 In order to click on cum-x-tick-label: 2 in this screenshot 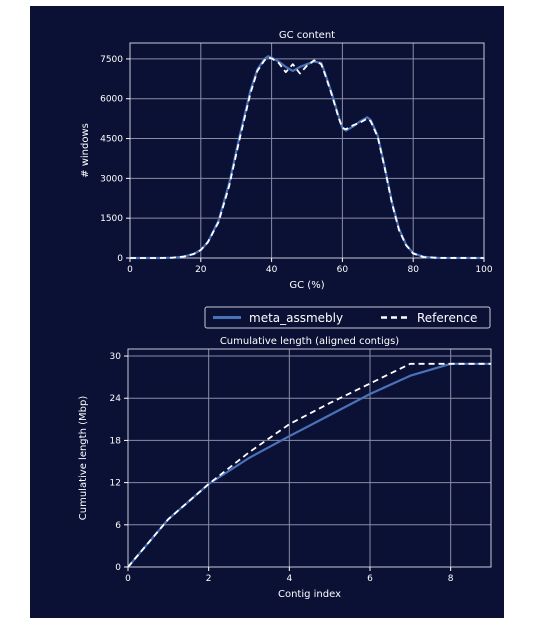, I will do `click(209, 579)`.